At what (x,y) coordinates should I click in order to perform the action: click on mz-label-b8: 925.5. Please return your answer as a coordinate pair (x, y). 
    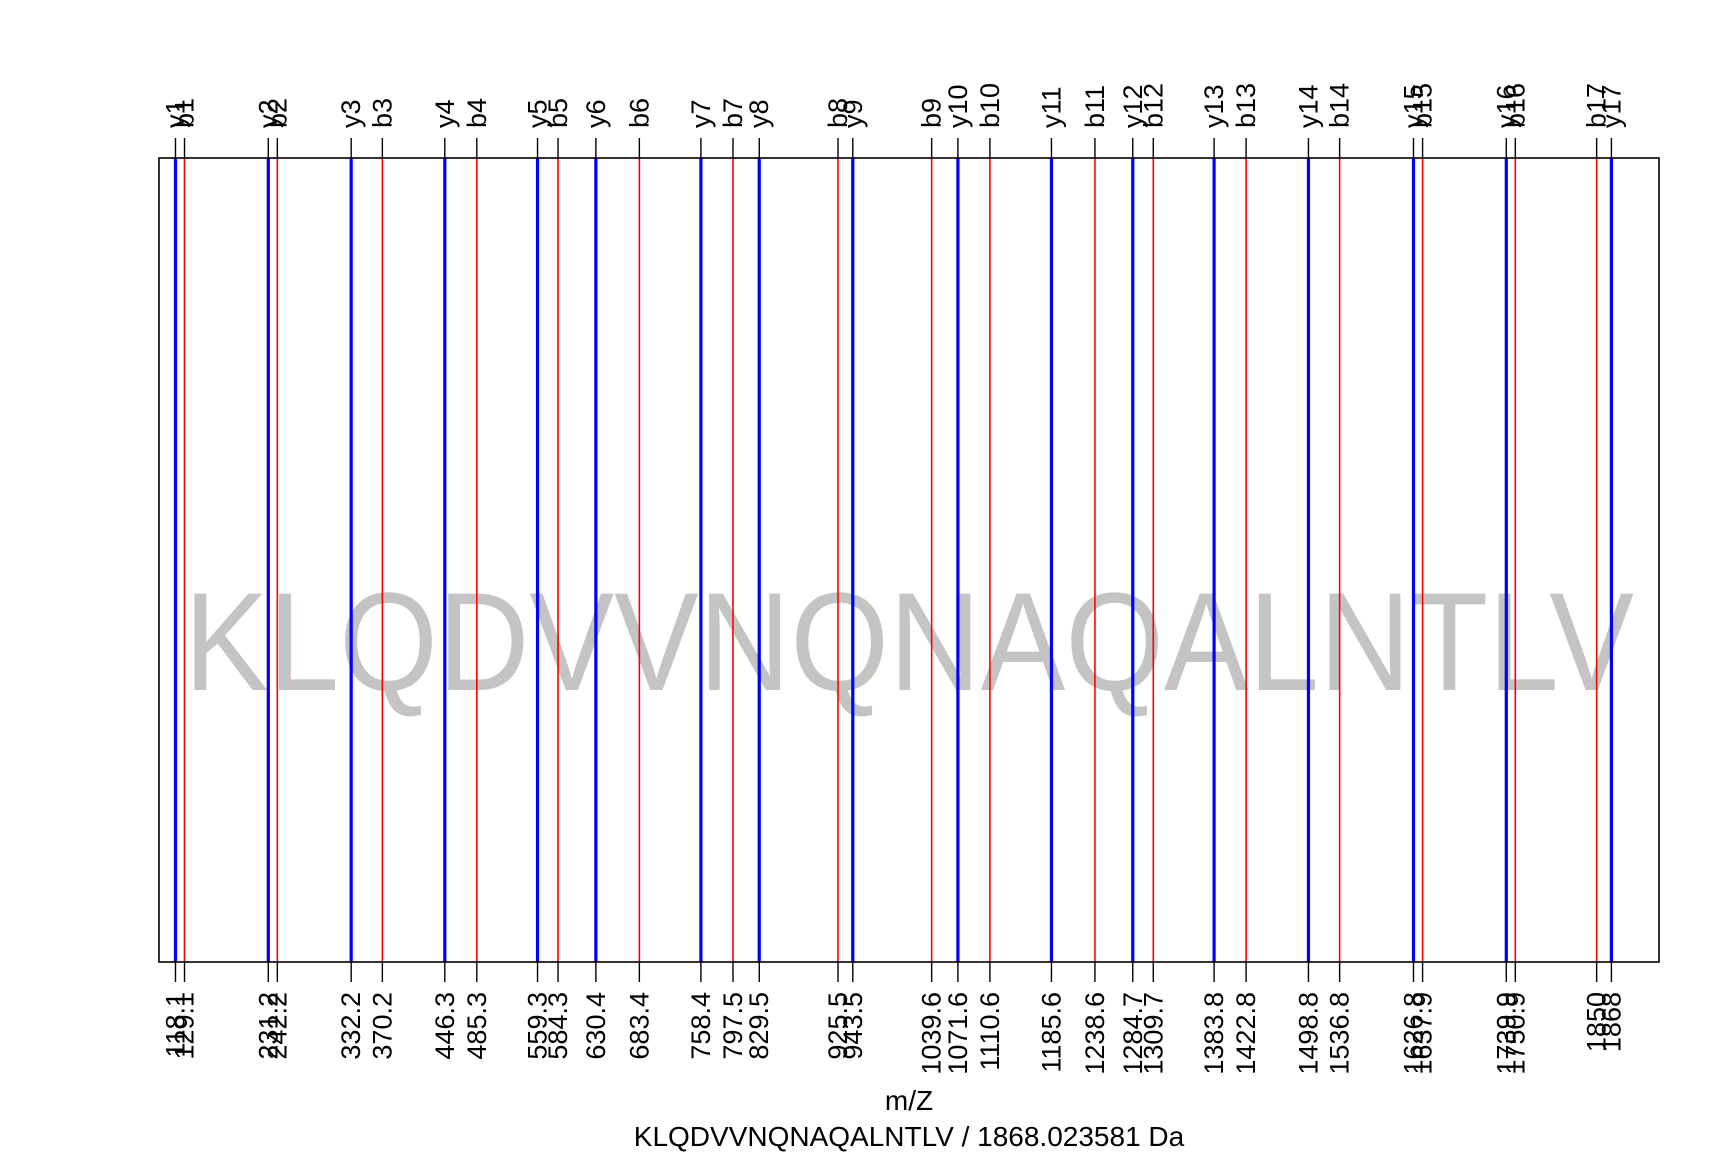
    Looking at the image, I should click on (838, 1026).